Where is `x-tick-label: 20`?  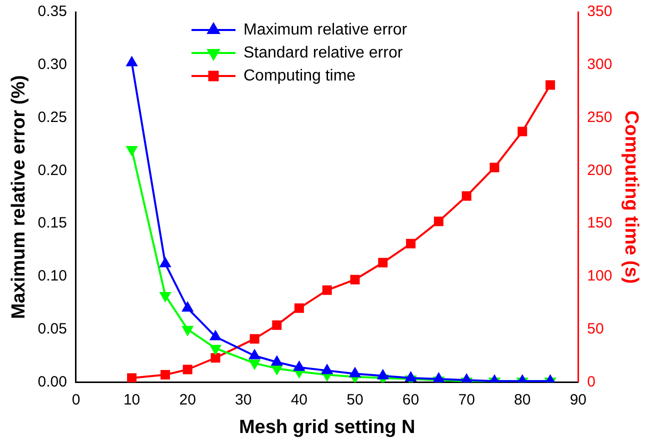
x-tick-label: 20 is located at coordinates (187, 399).